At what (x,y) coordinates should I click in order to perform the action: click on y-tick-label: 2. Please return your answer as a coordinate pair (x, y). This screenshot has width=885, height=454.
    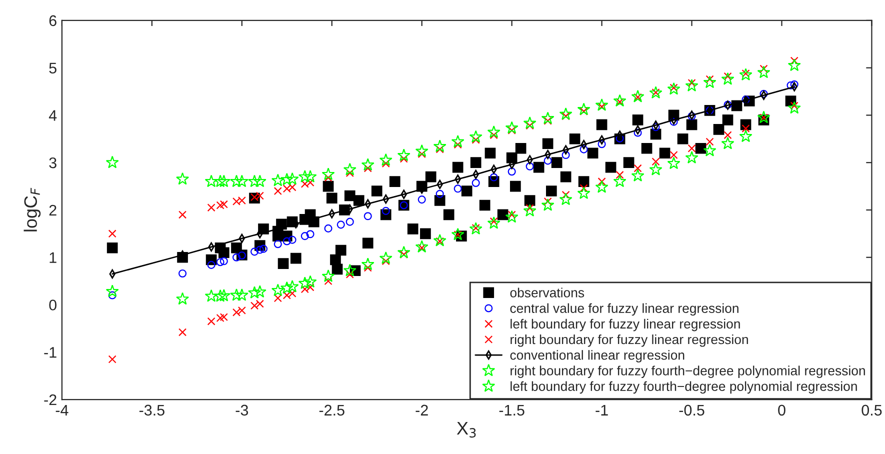
    Looking at the image, I should click on (52, 210).